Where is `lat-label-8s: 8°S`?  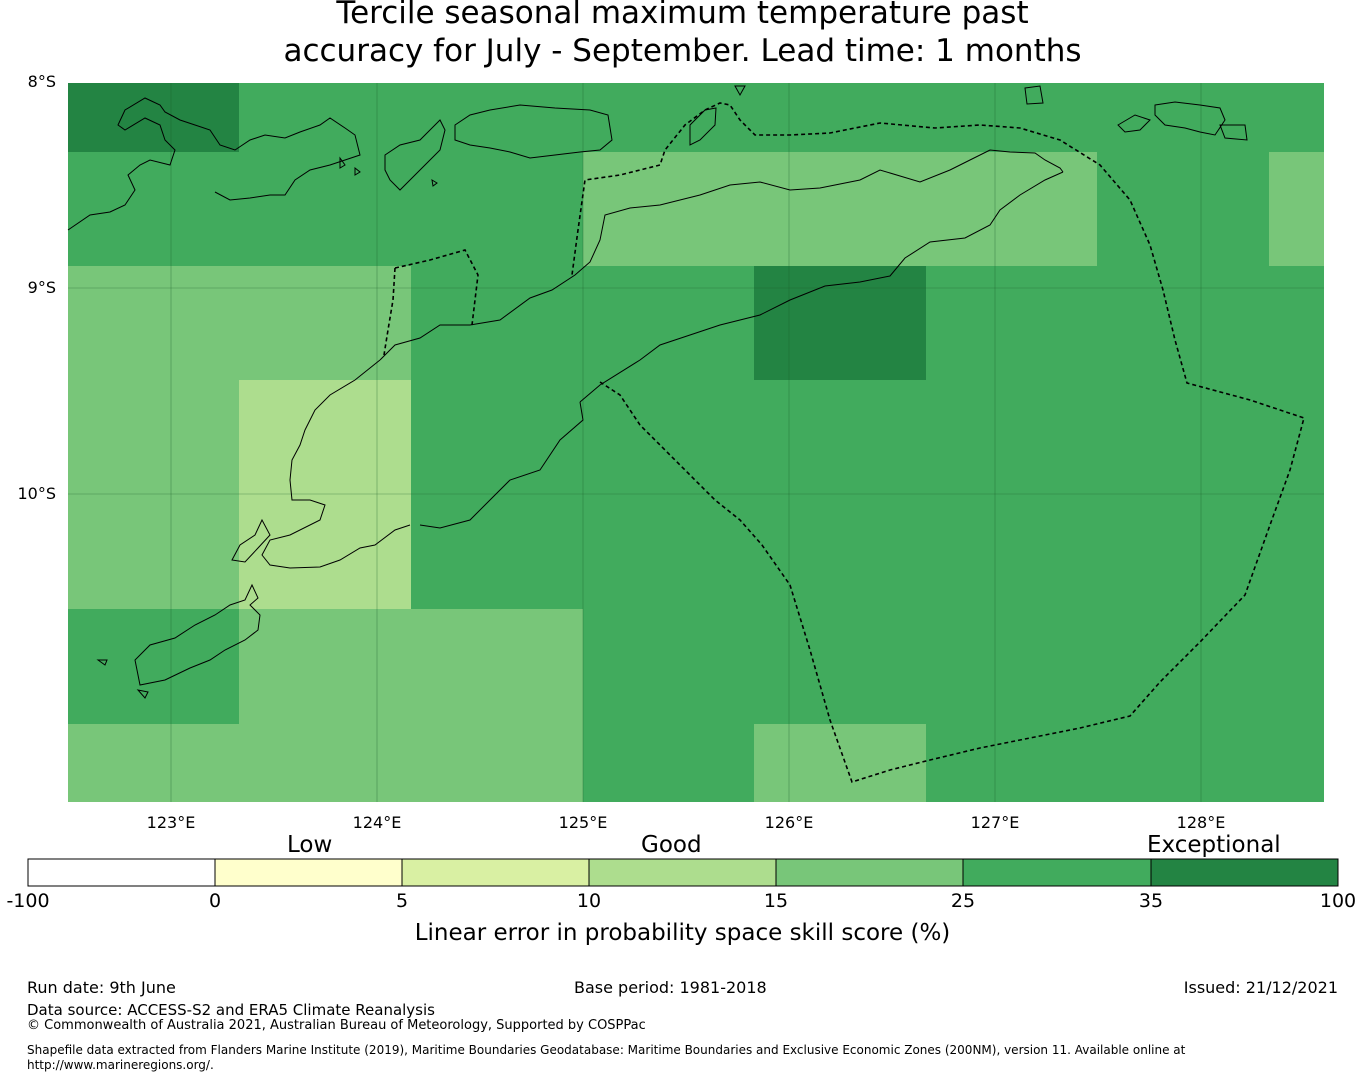 lat-label-8s: 8°S is located at coordinates (41, 81).